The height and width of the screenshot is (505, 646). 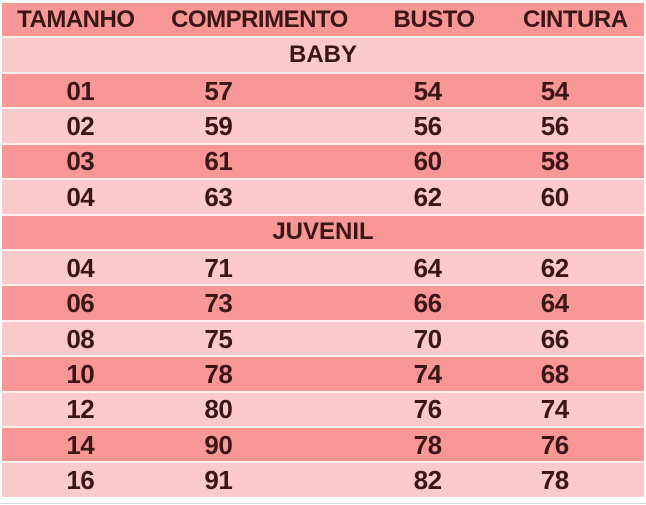 I want to click on cell-comprimento: 91, so click(x=218, y=480).